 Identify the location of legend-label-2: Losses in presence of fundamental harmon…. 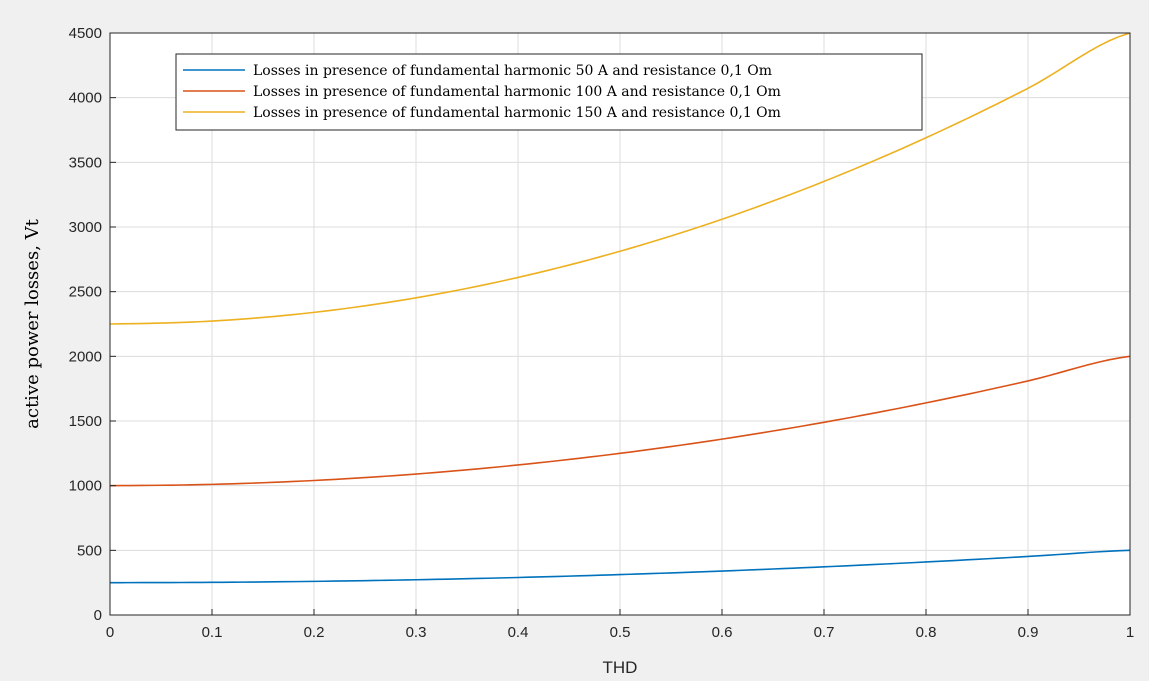
(517, 92).